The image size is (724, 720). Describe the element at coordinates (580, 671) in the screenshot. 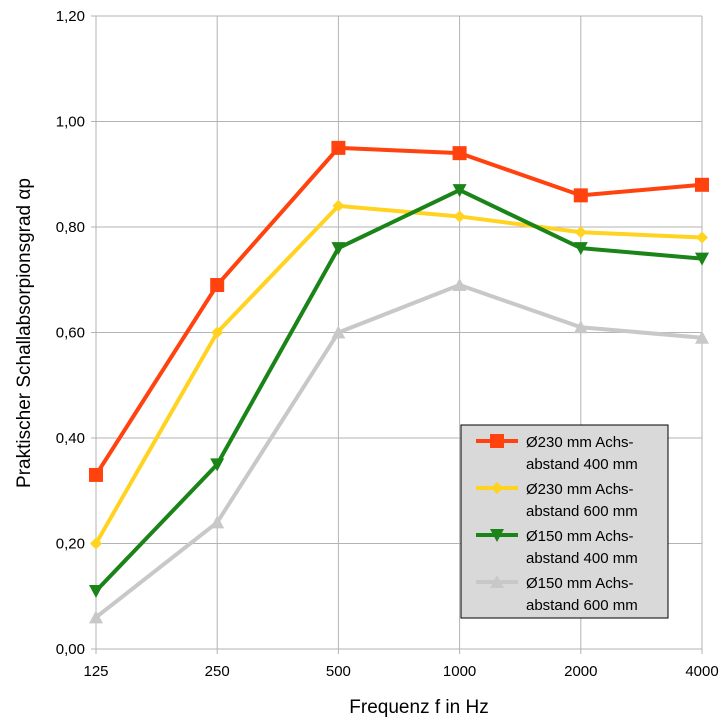

I see `x-tick-label: 2000` at that location.